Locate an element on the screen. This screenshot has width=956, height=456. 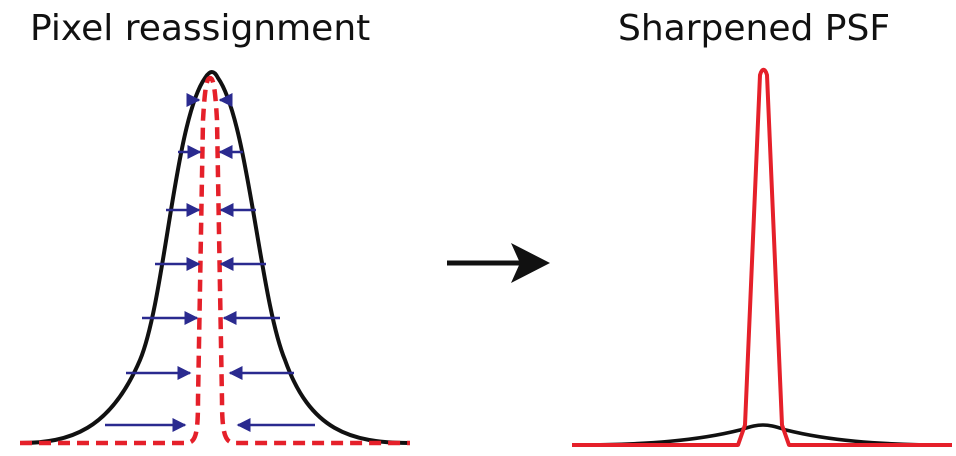
title-sharpened-psf: Sharpened PSF is located at coordinates (754, 28).